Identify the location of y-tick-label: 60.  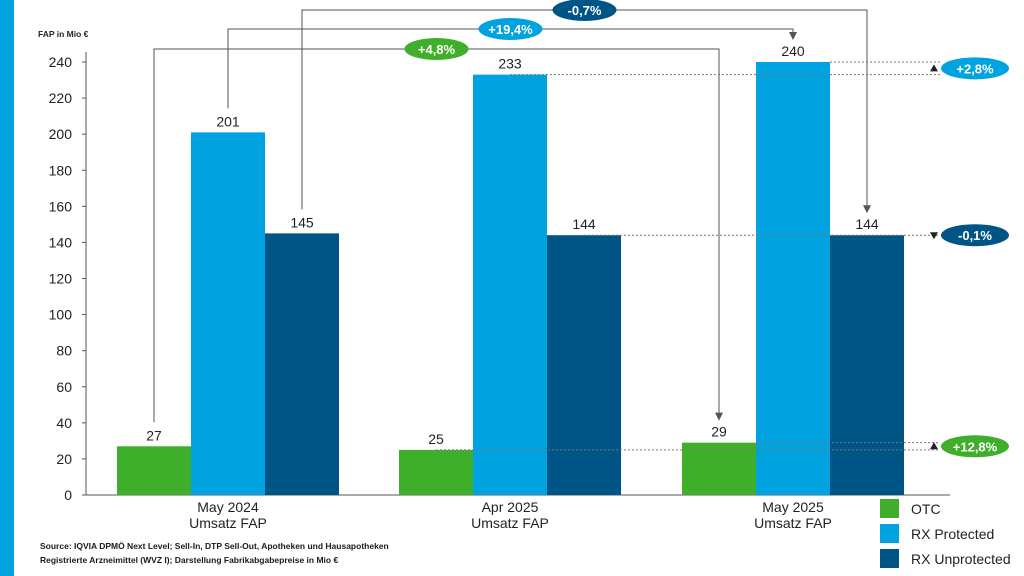
(64, 387).